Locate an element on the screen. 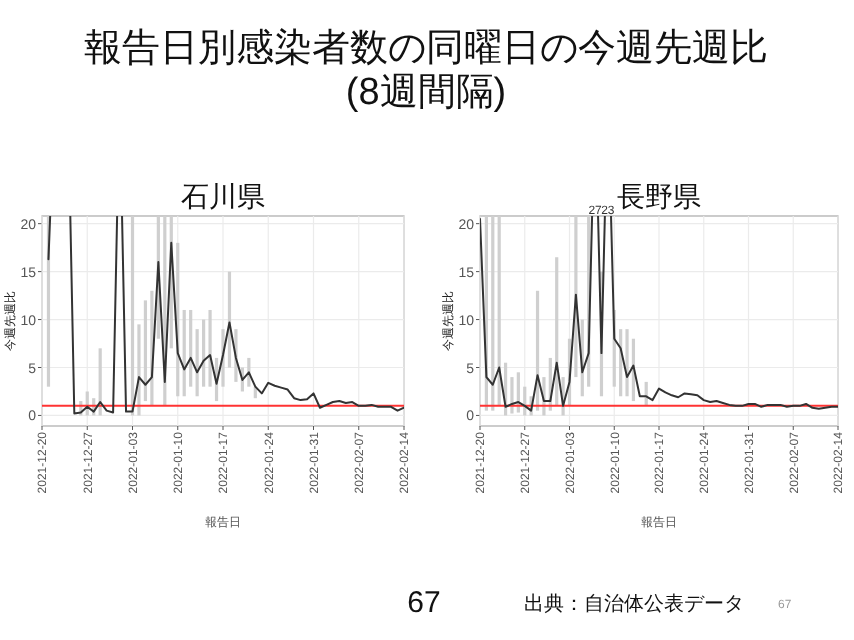 This screenshot has width=854, height=640. text: (8週間隔) is located at coordinates (426, 93).